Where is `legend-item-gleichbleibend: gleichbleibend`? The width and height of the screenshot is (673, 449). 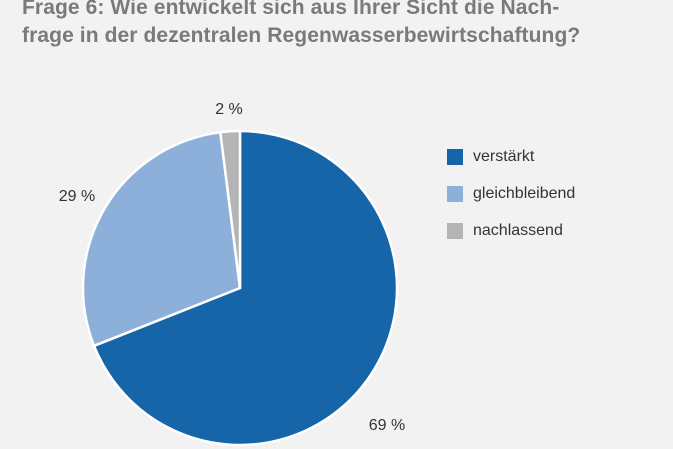
legend-item-gleichbleibend: gleichbleibend is located at coordinates (511, 193).